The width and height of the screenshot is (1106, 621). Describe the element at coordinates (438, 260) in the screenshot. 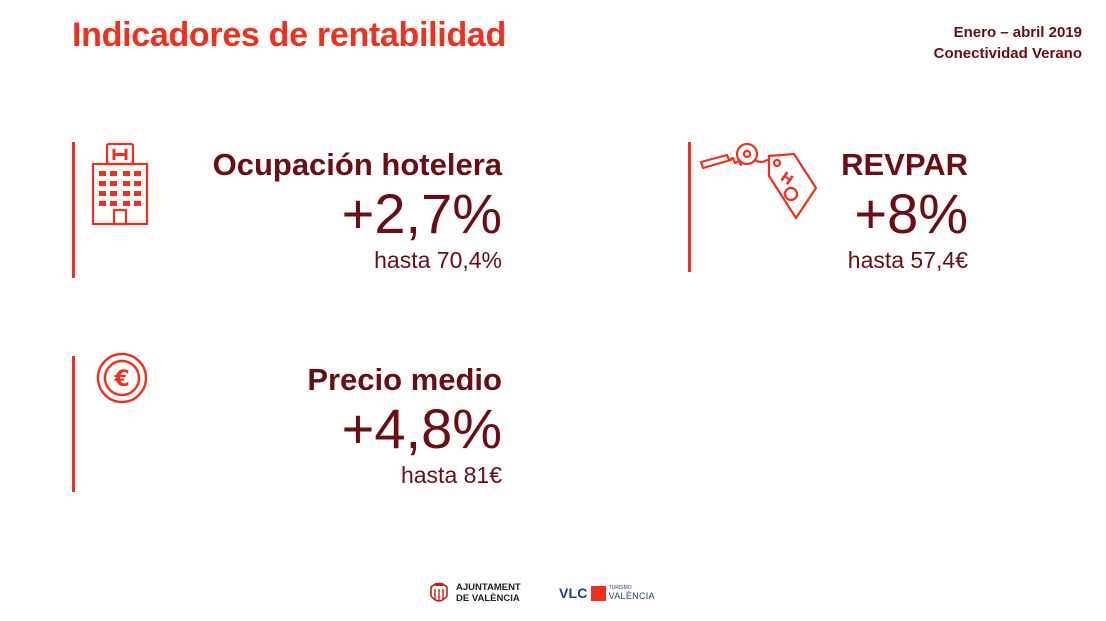

I see `indicator-sub: hasta 70,4%` at that location.